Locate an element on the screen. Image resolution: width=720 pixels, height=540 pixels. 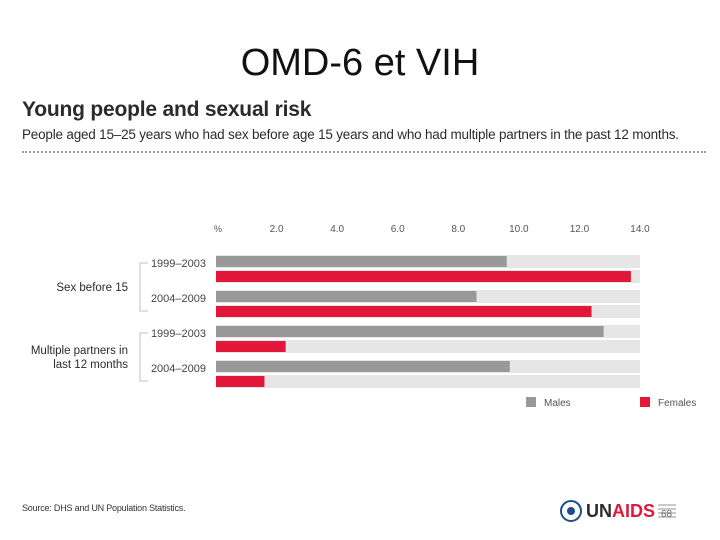
logo-text-aids: AIDS is located at coordinates (634, 510).